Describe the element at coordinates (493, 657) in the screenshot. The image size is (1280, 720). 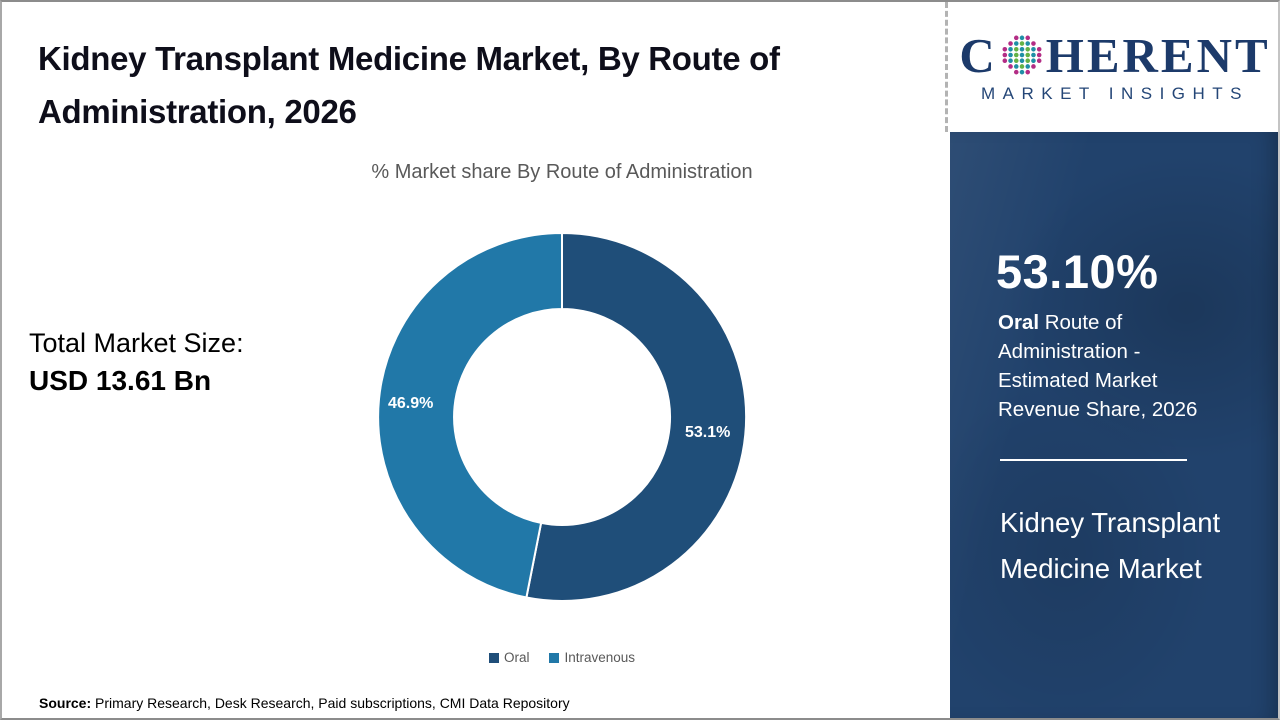
I see `legend-swatch-oral-icon` at that location.